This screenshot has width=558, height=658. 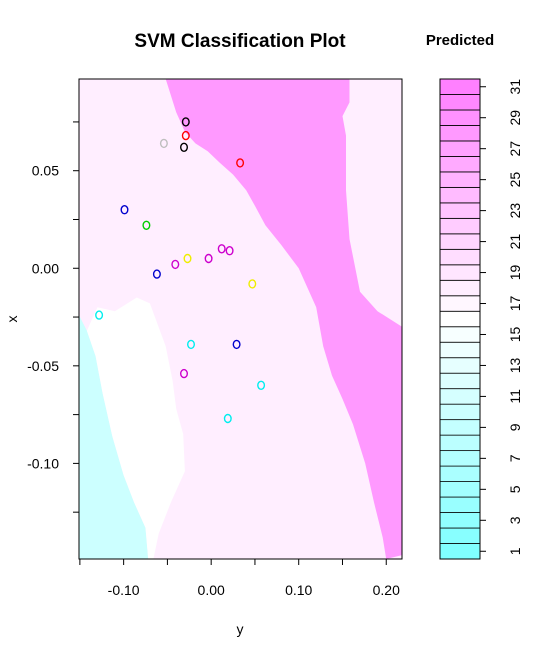 I want to click on y-tick-label: -0.05, so click(x=43, y=366).